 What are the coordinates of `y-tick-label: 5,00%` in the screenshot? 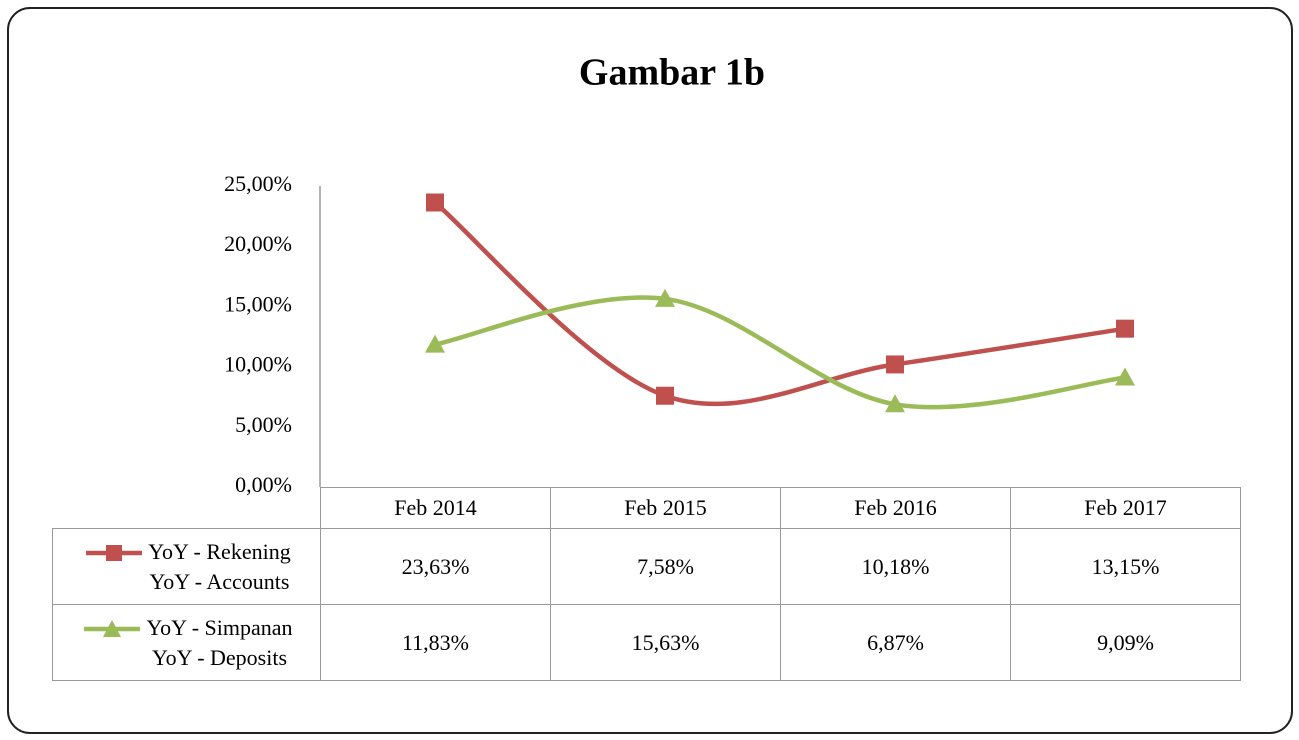 It's located at (263, 424).